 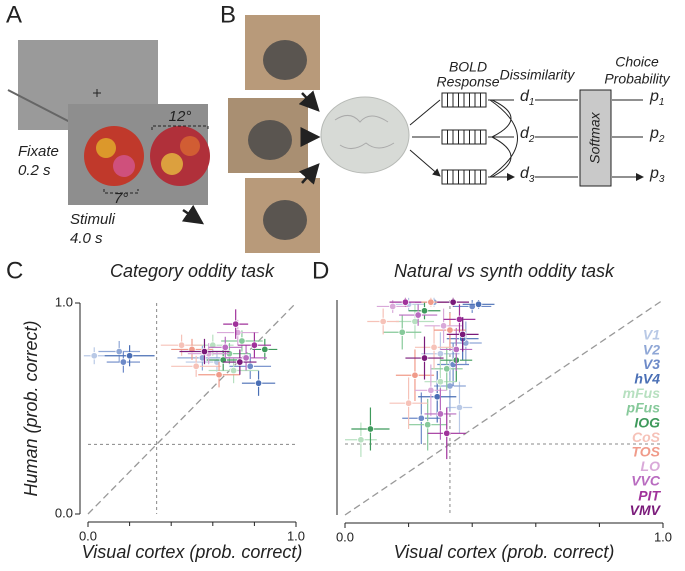 I want to click on panel-label: D, so click(x=320, y=270).